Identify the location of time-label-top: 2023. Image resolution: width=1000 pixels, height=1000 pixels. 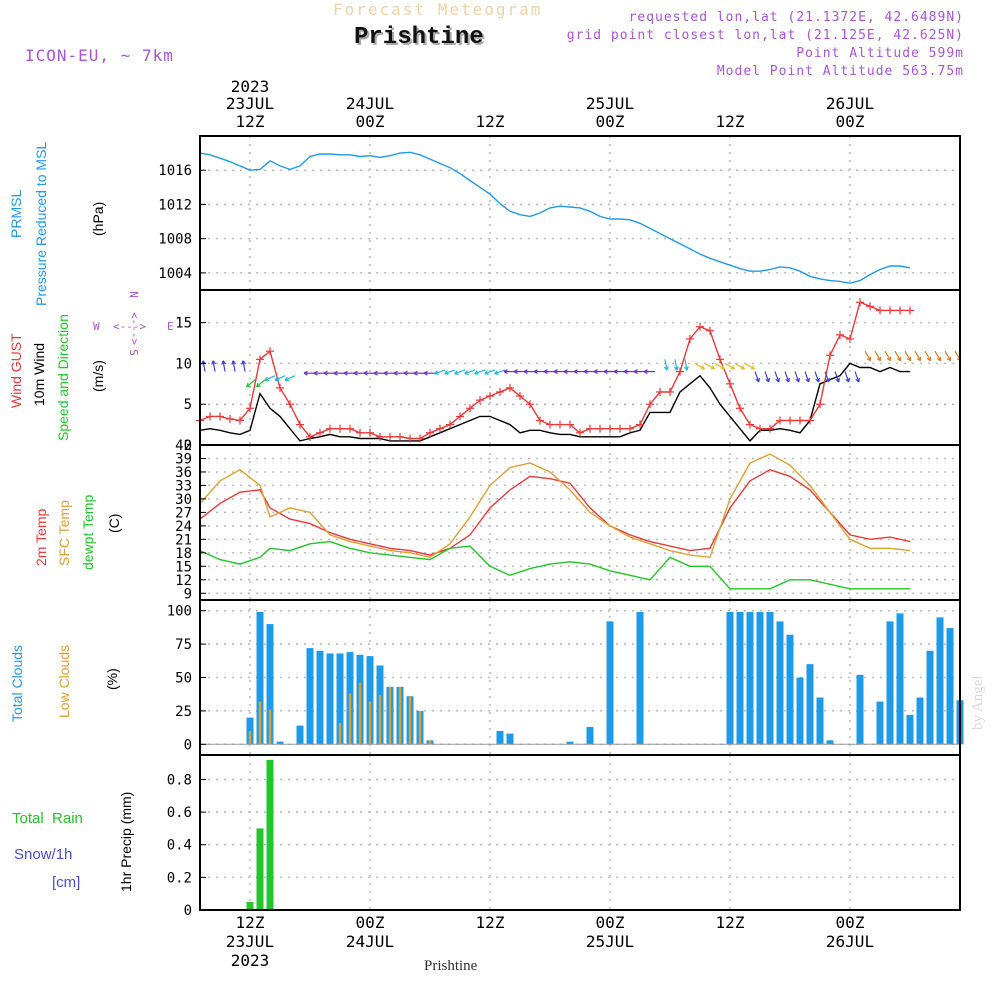
(250, 86).